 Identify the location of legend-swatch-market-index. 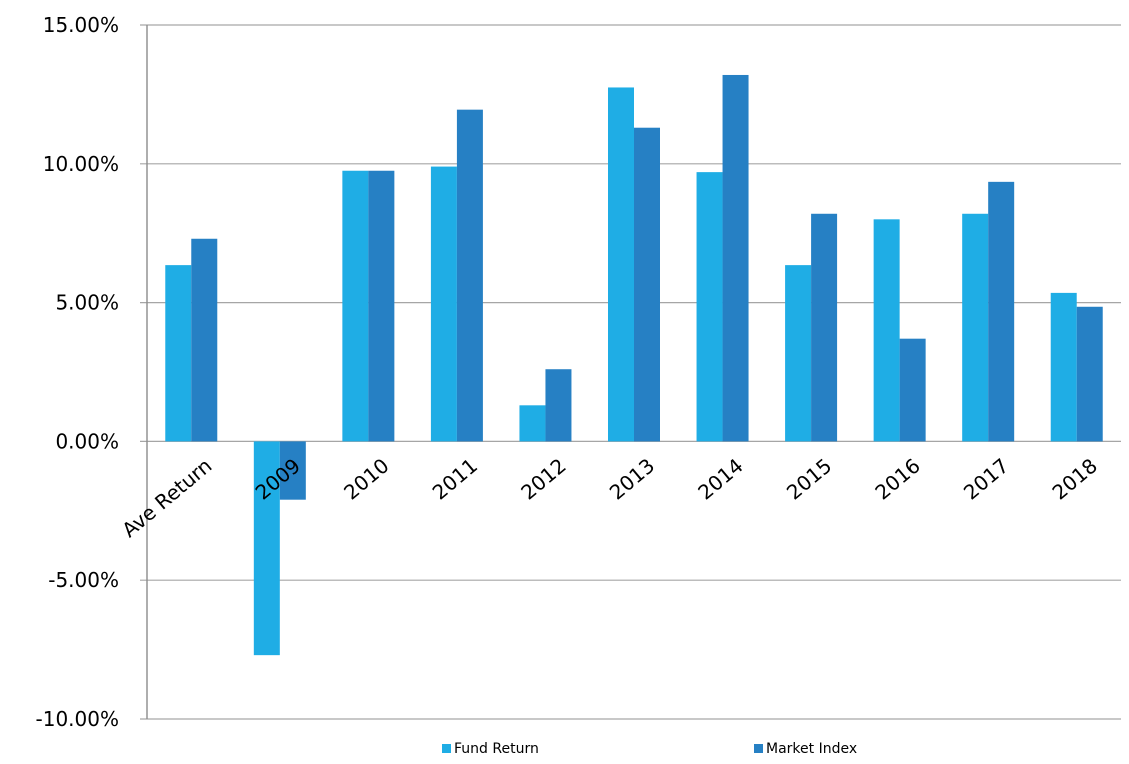
(758, 748).